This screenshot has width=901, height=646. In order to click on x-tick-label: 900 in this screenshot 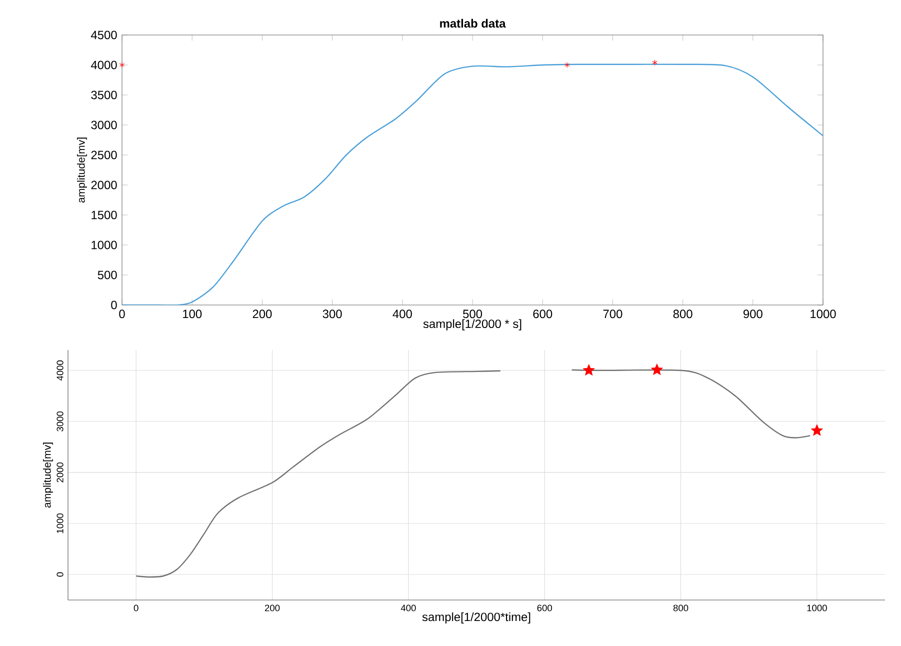, I will do `click(753, 314)`.